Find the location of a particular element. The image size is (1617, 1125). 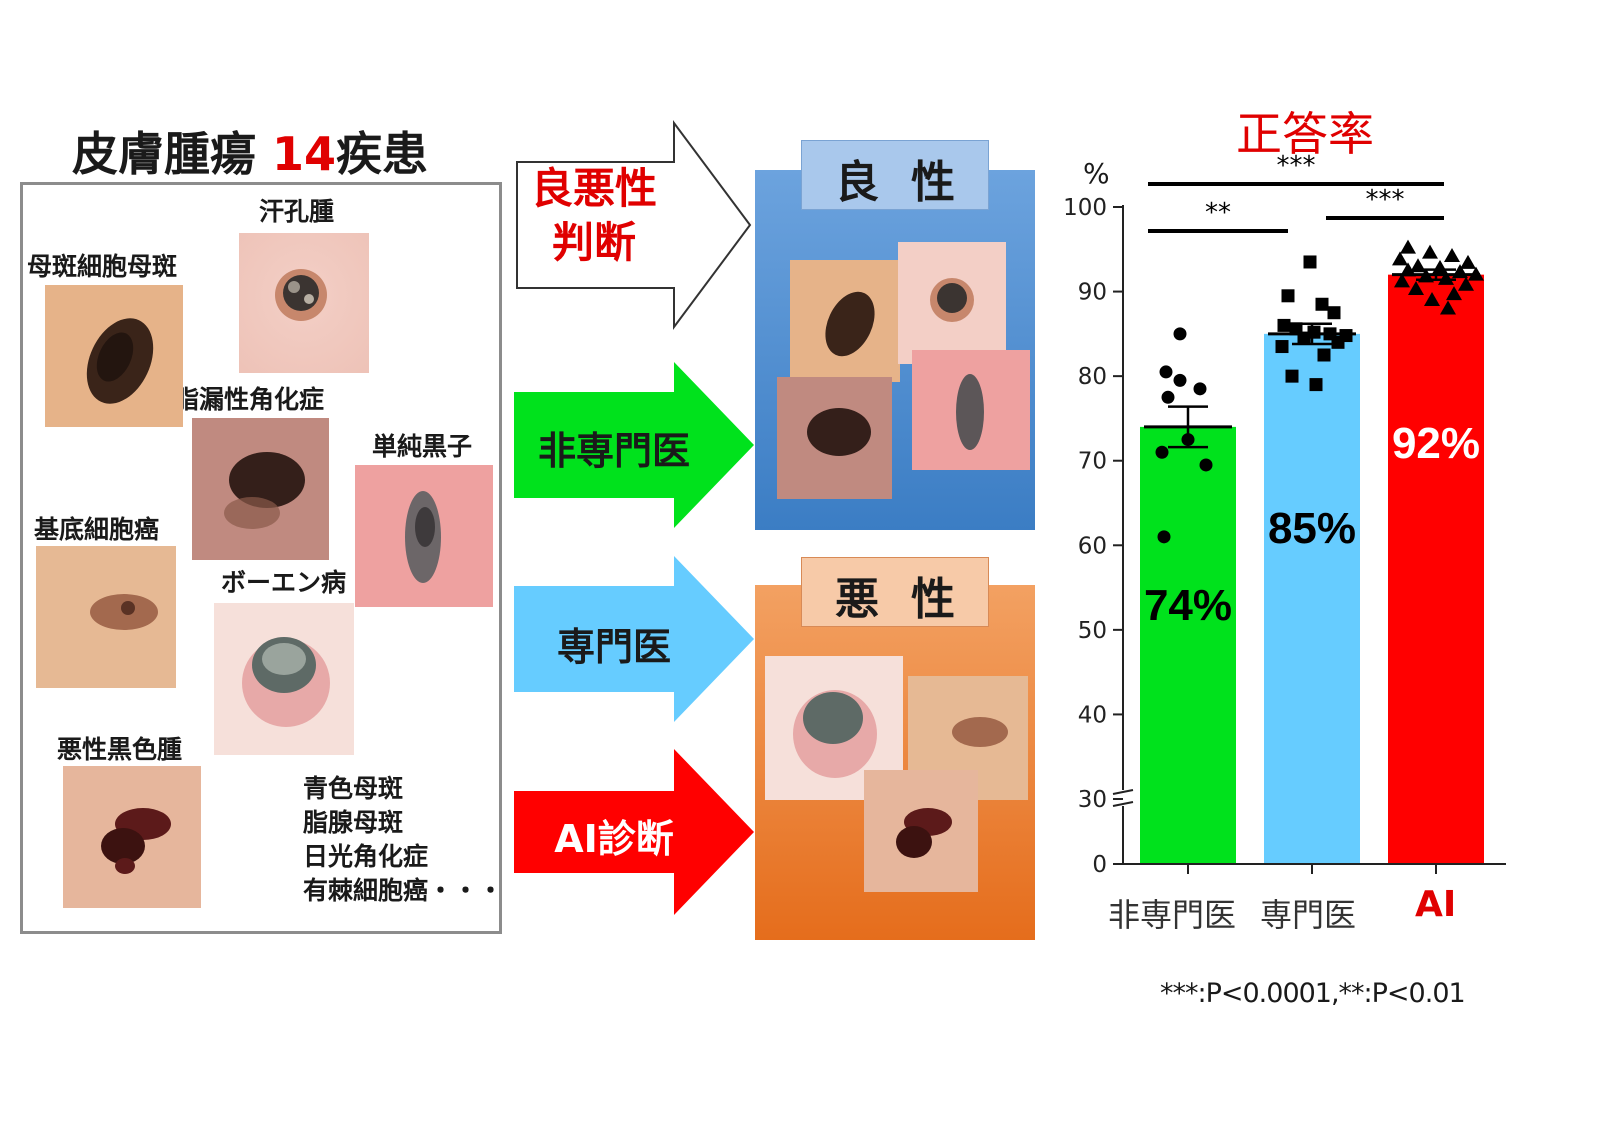

malignant-title-bg is located at coordinates (895, 592).